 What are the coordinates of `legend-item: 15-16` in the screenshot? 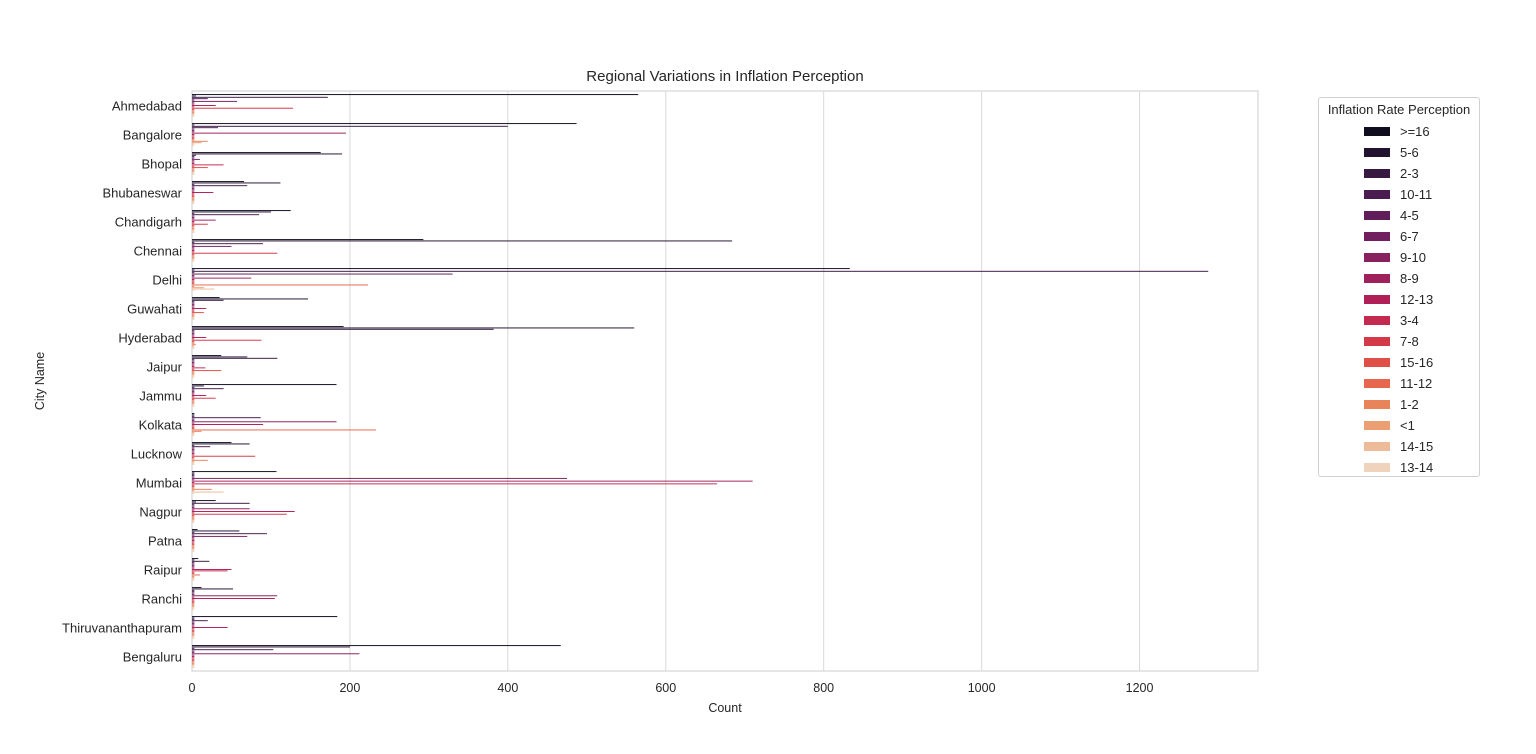 It's located at (1399, 362).